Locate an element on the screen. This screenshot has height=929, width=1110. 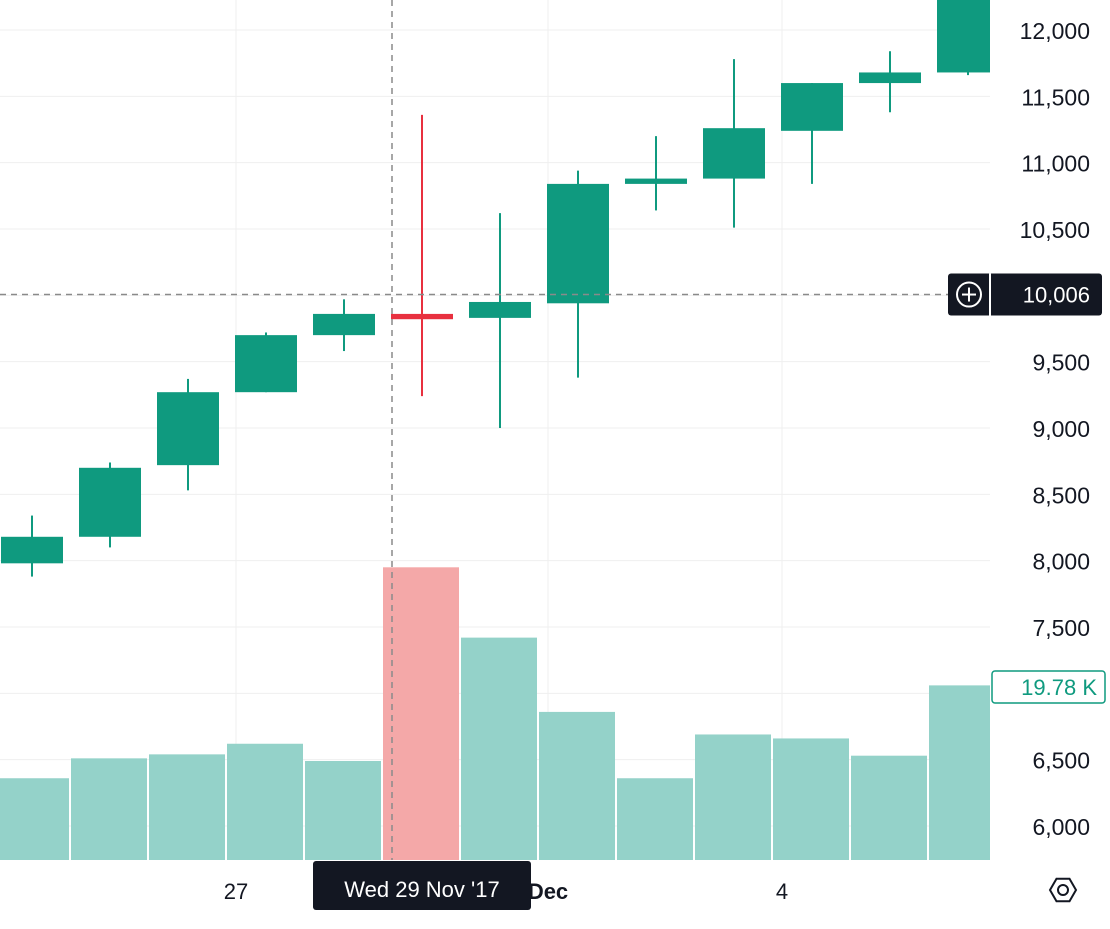
y-tick-label: 8,000 is located at coordinates (1061, 562).